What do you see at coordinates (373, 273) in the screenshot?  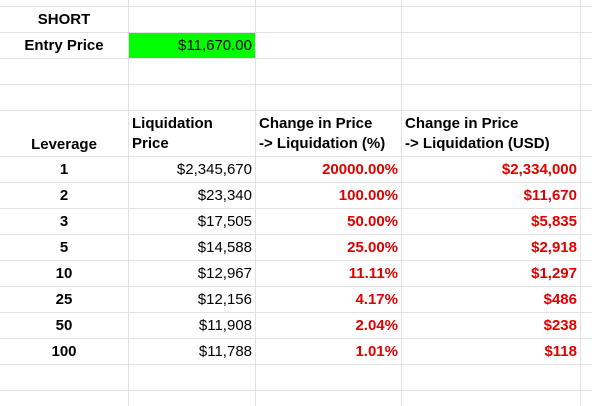 I see `change-pct-cell: 11.11%` at bounding box center [373, 273].